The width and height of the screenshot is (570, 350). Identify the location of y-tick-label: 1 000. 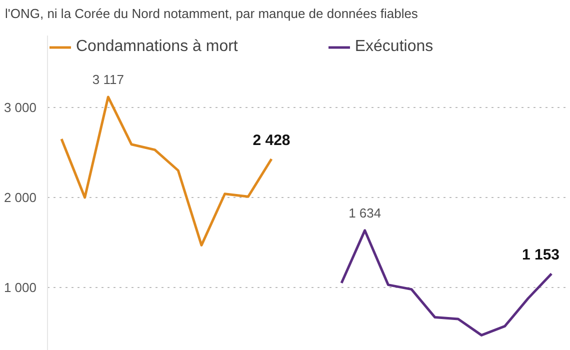
(20, 287).